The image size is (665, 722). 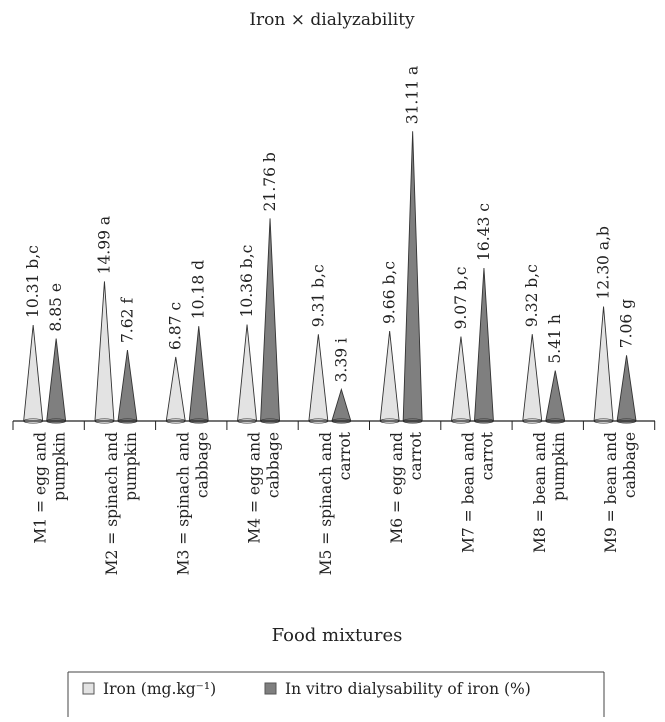 What do you see at coordinates (41, 488) in the screenshot?
I see `category-label-line: M1 = egg and` at bounding box center [41, 488].